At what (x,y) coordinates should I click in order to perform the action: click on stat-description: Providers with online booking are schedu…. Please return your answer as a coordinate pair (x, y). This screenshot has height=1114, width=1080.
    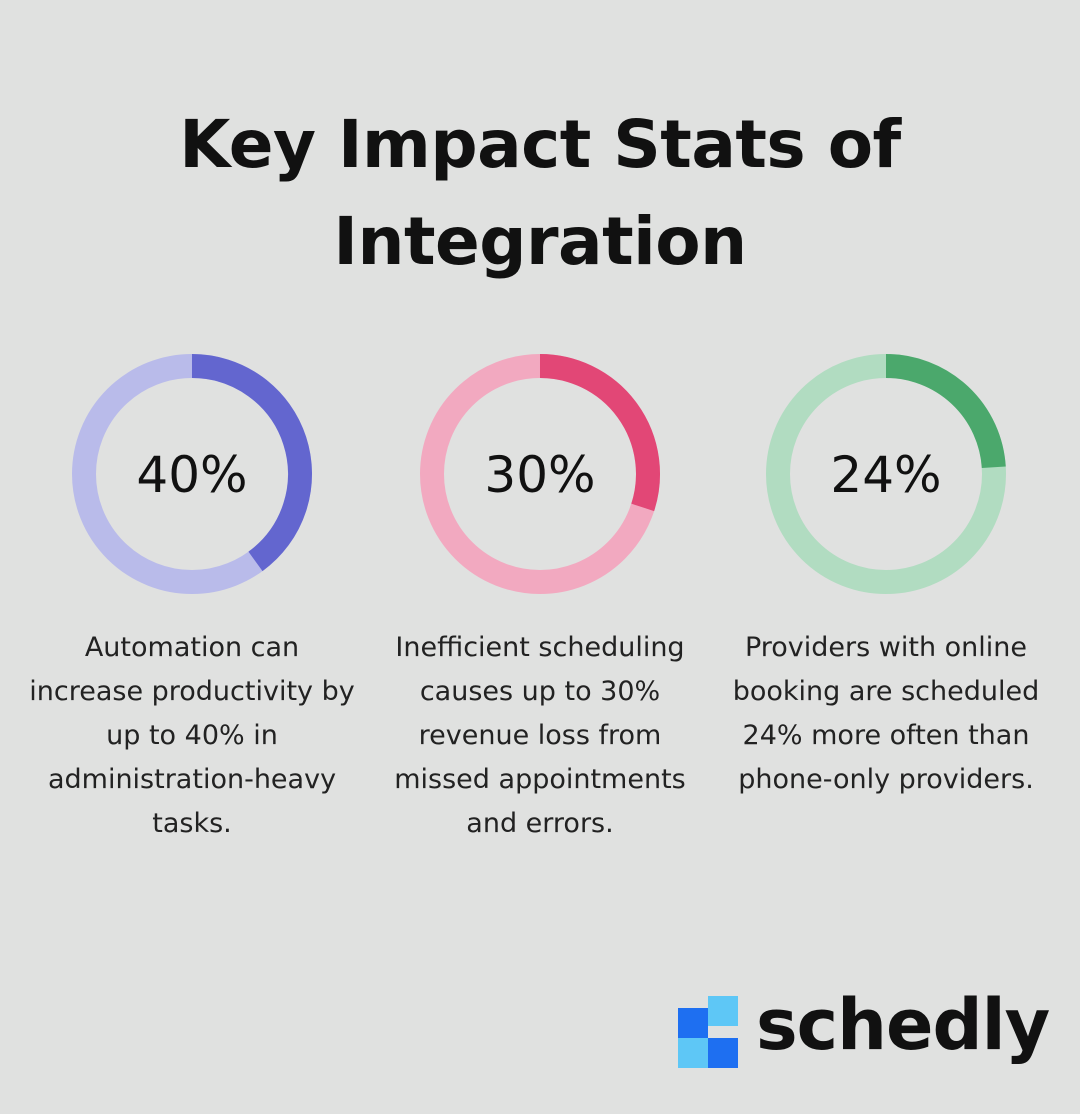
    Looking at the image, I should click on (886, 713).